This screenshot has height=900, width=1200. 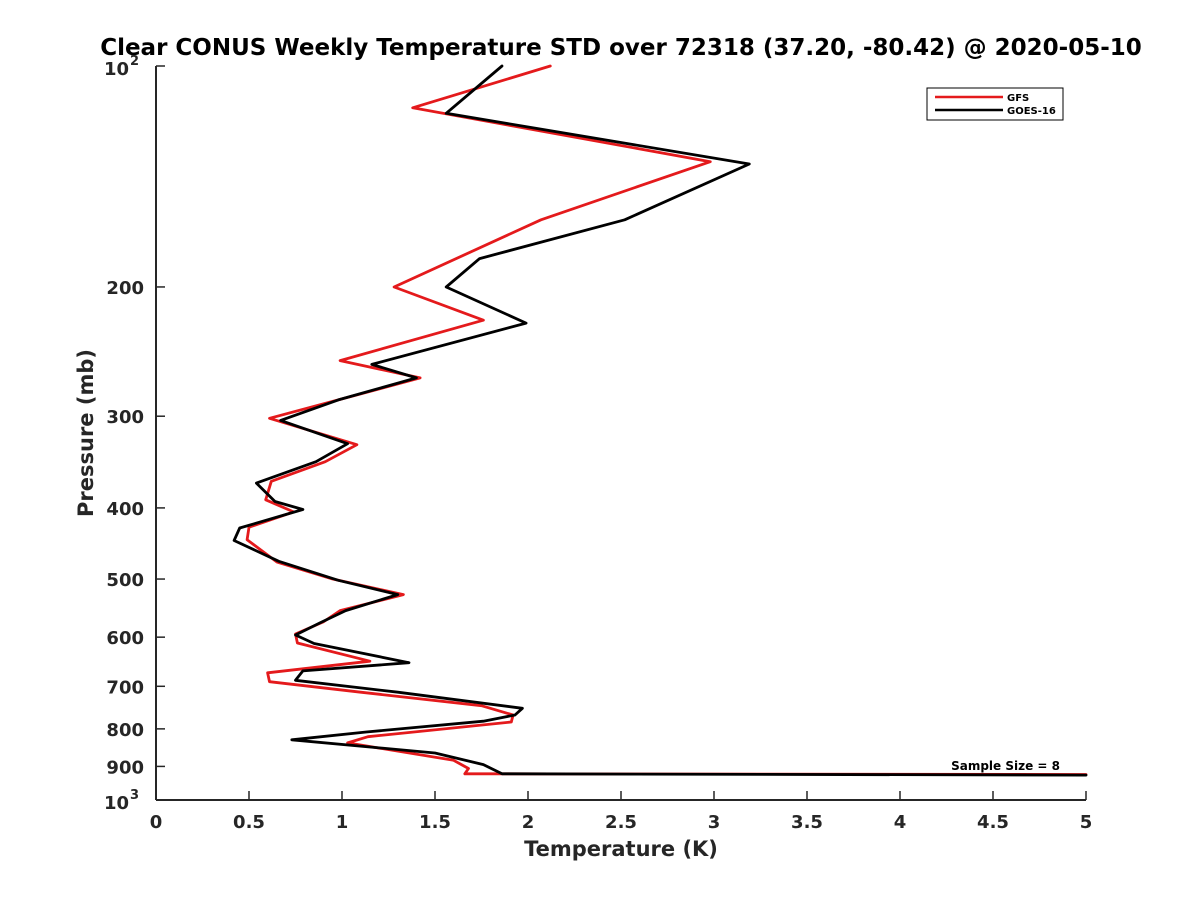 What do you see at coordinates (621, 822) in the screenshot?
I see `x-tick-label: 2.5` at bounding box center [621, 822].